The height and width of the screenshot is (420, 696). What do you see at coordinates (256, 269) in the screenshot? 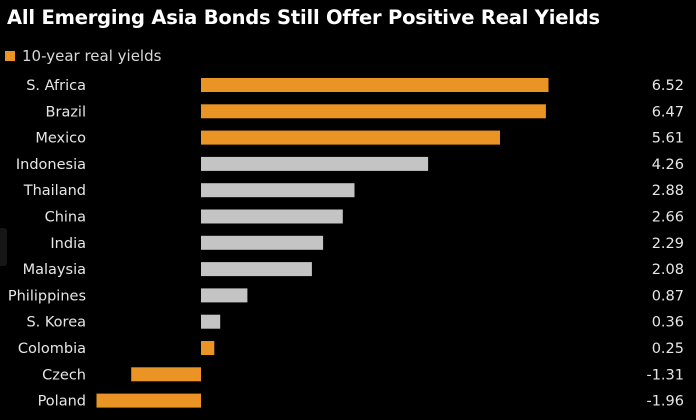
I see `bar-malaysia` at bounding box center [256, 269].